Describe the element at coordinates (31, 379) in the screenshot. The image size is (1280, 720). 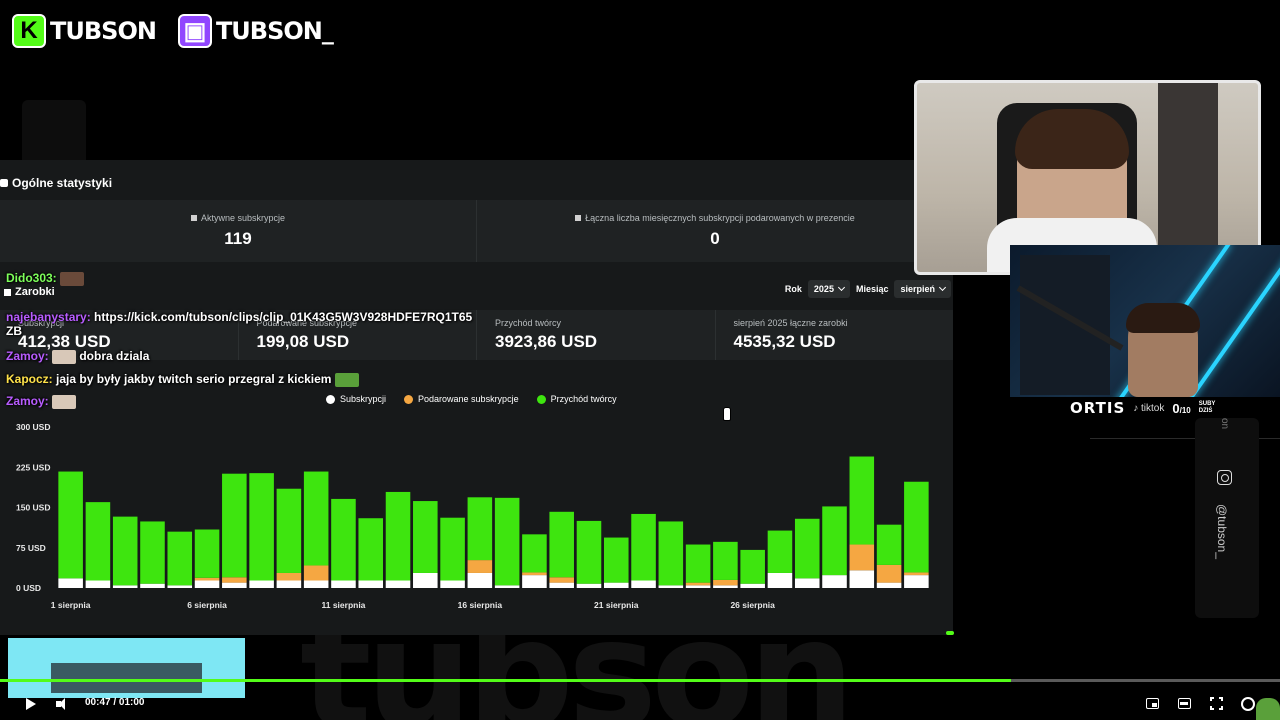
I see `chat-username: Kapocz:` at that location.